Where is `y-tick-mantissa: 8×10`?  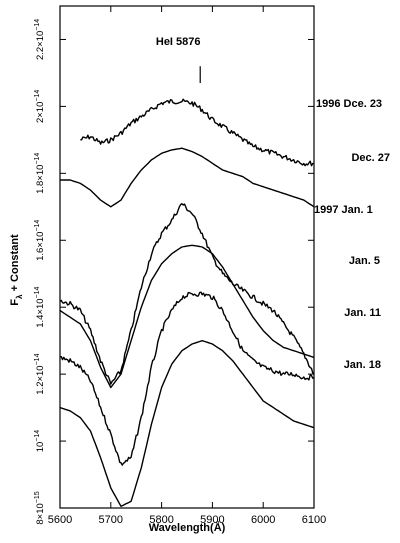
y-tick-mantissa: 8×10 is located at coordinates (40, 513).